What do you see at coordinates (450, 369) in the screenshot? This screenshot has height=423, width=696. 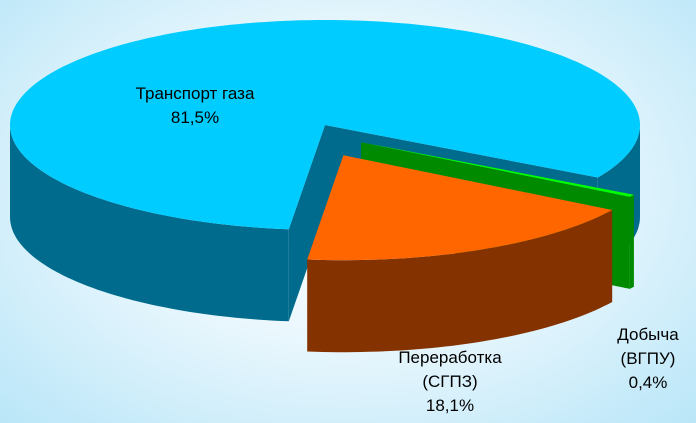 I see `category-label: Переработка (СГПЗ)` at bounding box center [450, 369].